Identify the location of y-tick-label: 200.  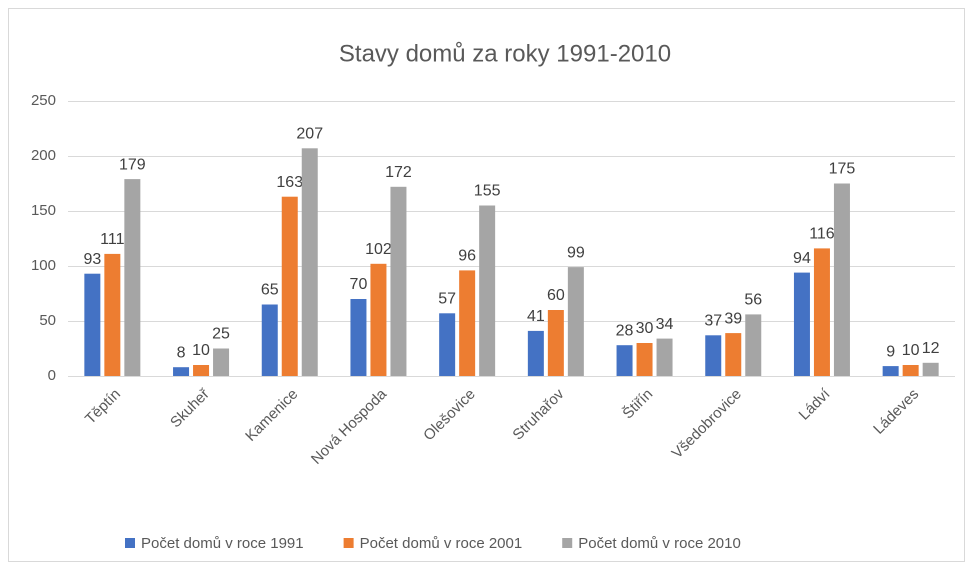
(43, 155).